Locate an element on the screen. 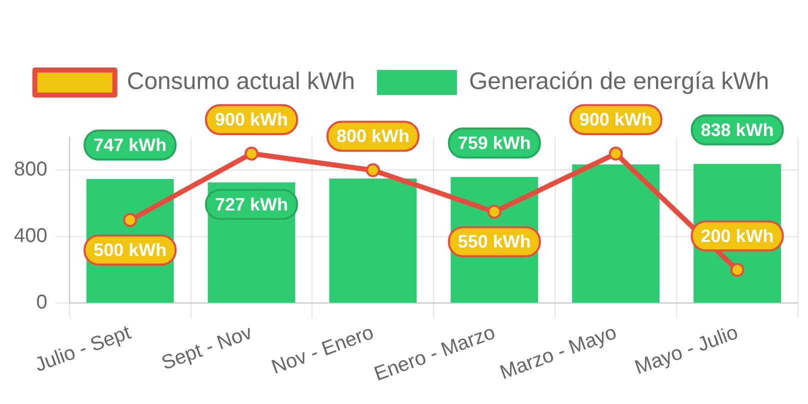 The width and height of the screenshot is (808, 404). data-label: 747 kWh is located at coordinates (130, 144).